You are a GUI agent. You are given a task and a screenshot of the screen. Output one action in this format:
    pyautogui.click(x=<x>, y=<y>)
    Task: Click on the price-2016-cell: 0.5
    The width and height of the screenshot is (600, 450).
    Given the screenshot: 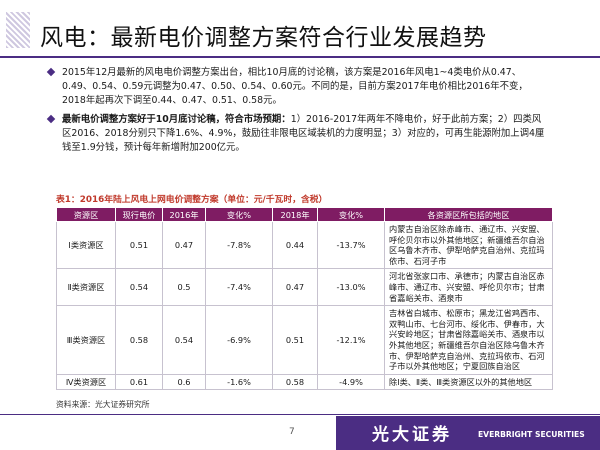 What is the action you would take?
    pyautogui.click(x=184, y=287)
    